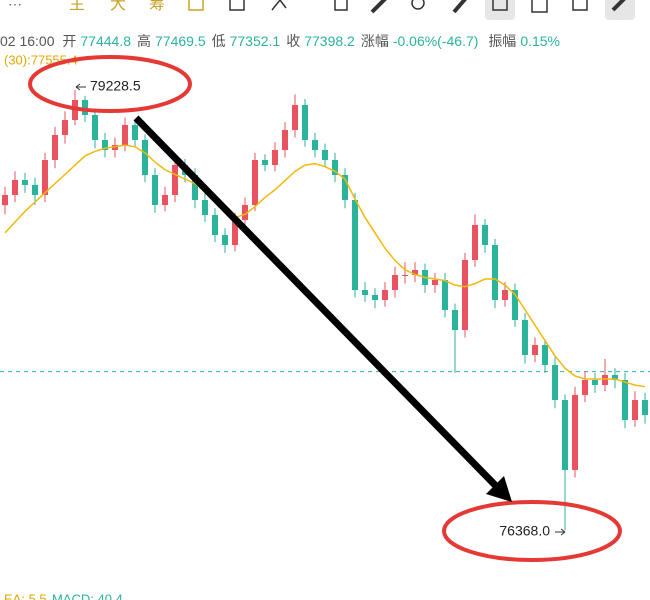 The width and height of the screenshot is (650, 600). I want to click on tab-main: 主, so click(77, 6).